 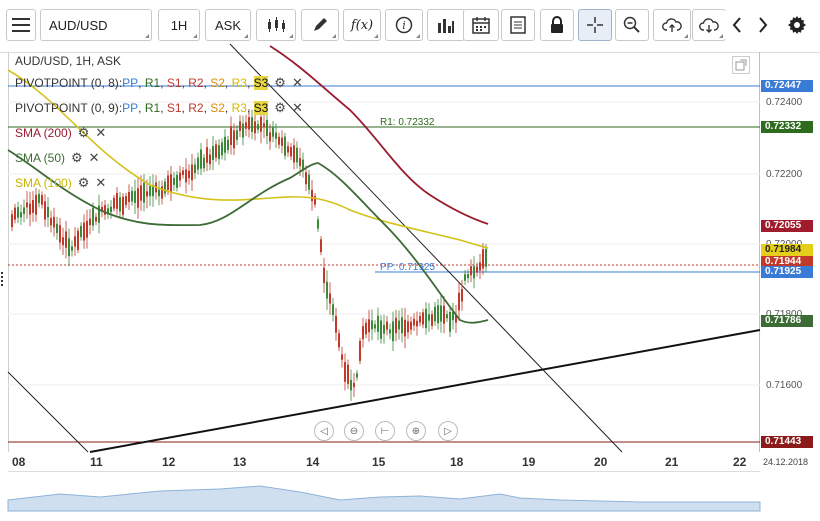 I want to click on zoom-button, so click(x=632, y=25).